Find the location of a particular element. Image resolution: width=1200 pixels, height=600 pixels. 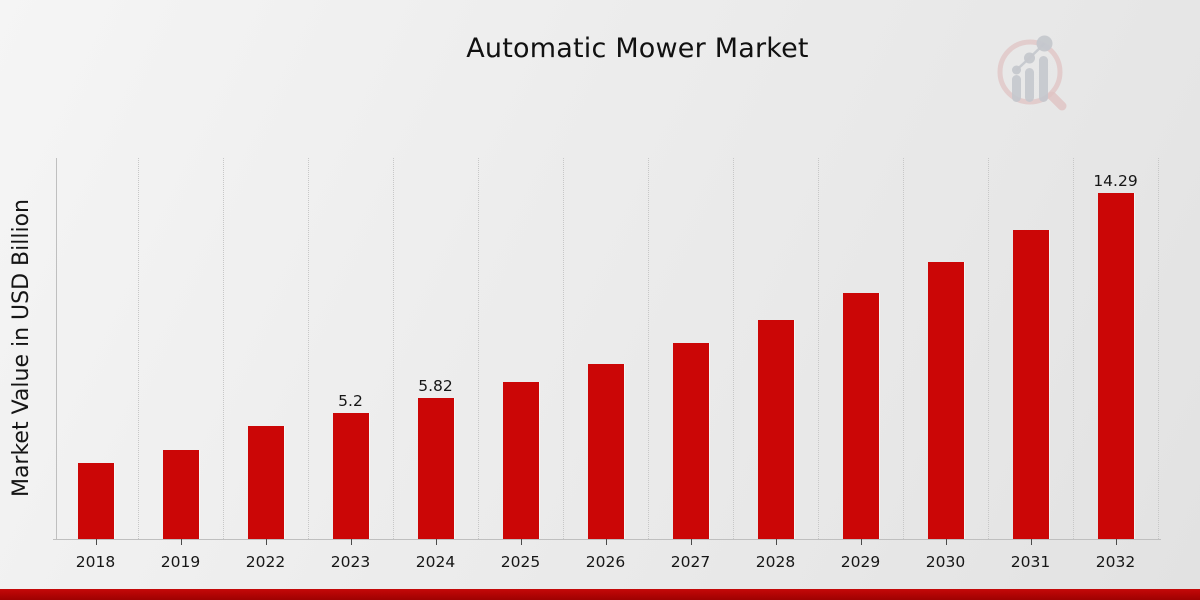

x-axis-label-2025: 2025 is located at coordinates (520, 562).